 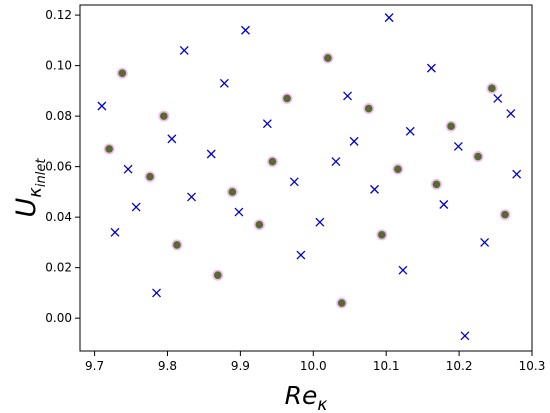 I want to click on y-tick-label: 0.00, so click(x=58, y=318).